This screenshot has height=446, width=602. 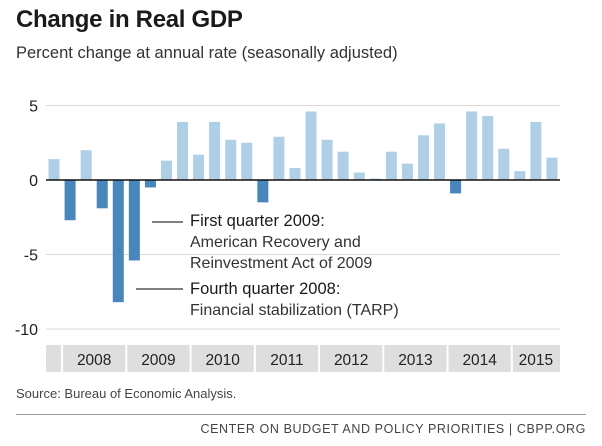 I want to click on bar-2010-q3, so click(x=231, y=159).